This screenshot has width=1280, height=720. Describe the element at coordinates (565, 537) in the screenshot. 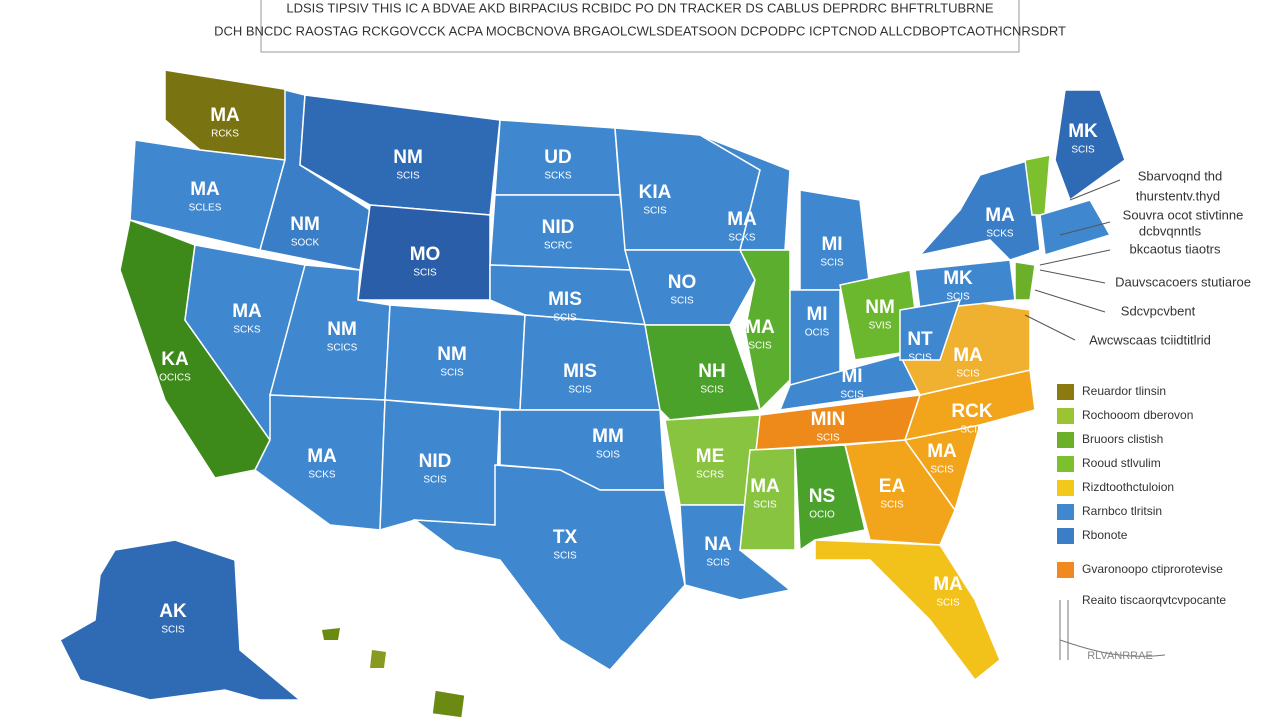

I see `state-abbr: TX` at that location.